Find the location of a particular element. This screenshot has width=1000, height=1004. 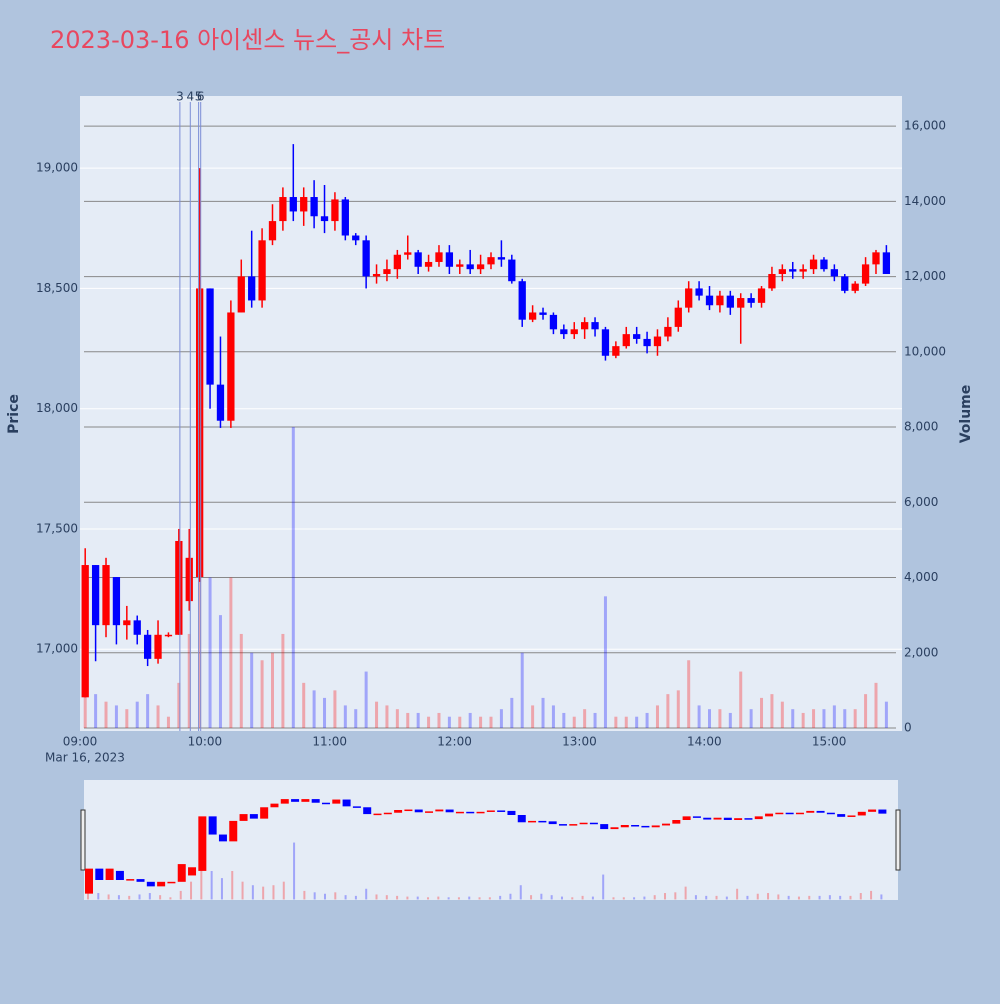

chart-title: 2023-03-16 아이센스 뉴스_공시 차트 is located at coordinates (247, 40).